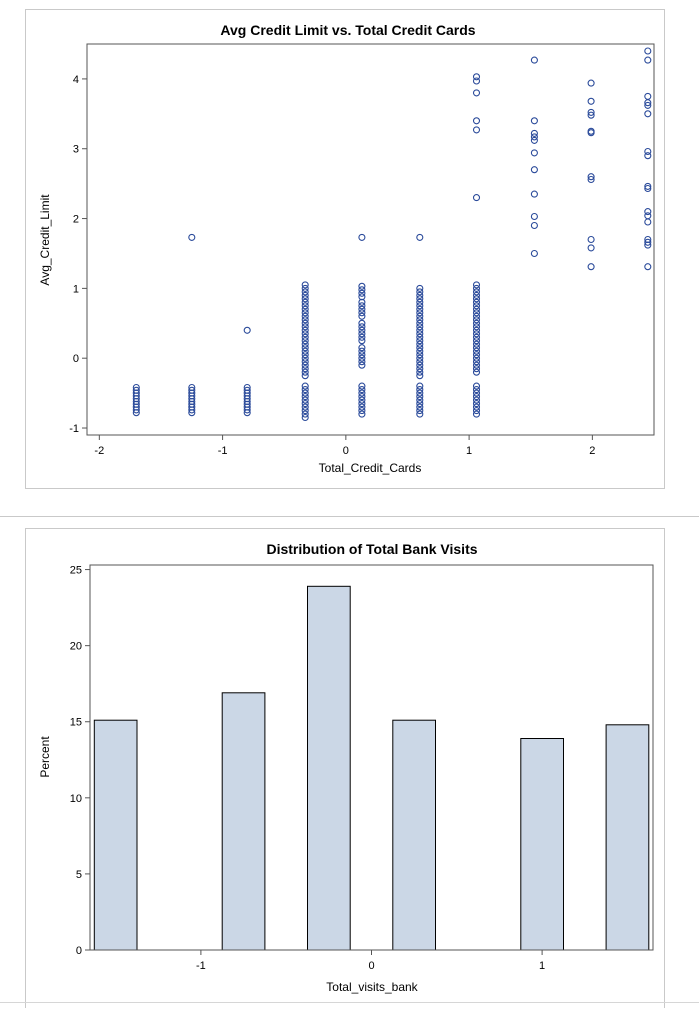 The image size is (699, 1009). I want to click on scatter-y-tick-label: 3, so click(76, 150).